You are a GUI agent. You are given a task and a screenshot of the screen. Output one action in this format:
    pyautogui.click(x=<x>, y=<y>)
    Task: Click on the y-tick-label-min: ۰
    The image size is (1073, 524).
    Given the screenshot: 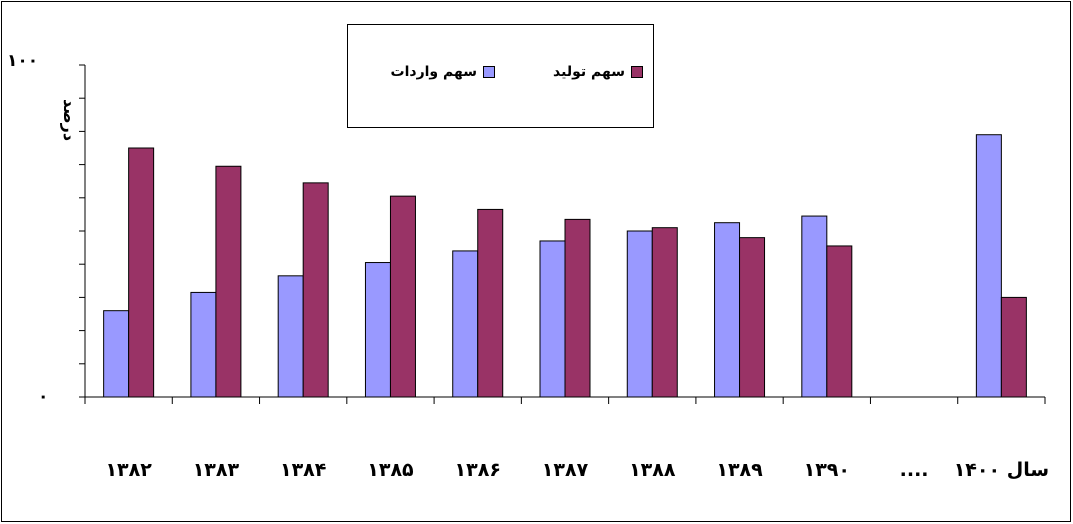 What is the action you would take?
    pyautogui.click(x=43, y=397)
    